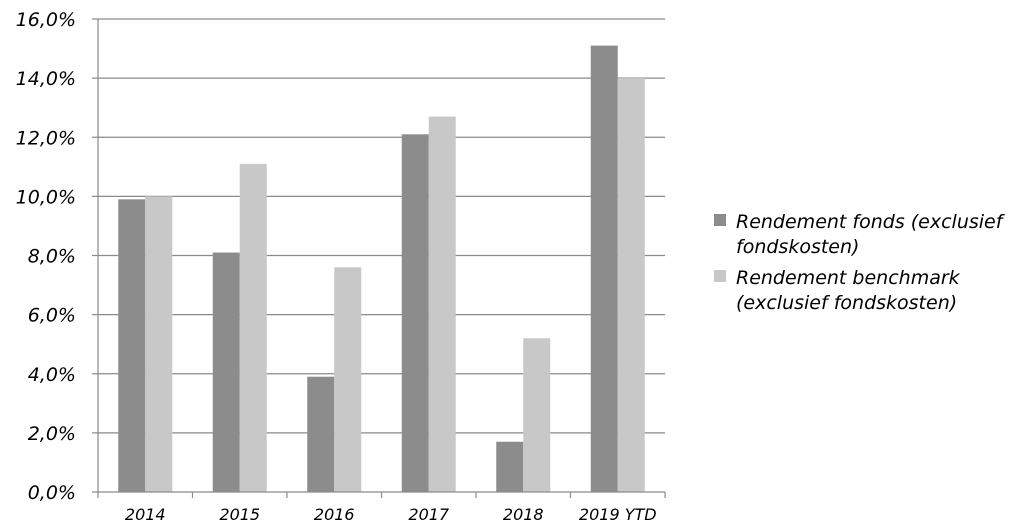 Image resolution: width=1031 pixels, height=526 pixels. What do you see at coordinates (52, 375) in the screenshot?
I see `y-tick-label: 4,0%` at bounding box center [52, 375].